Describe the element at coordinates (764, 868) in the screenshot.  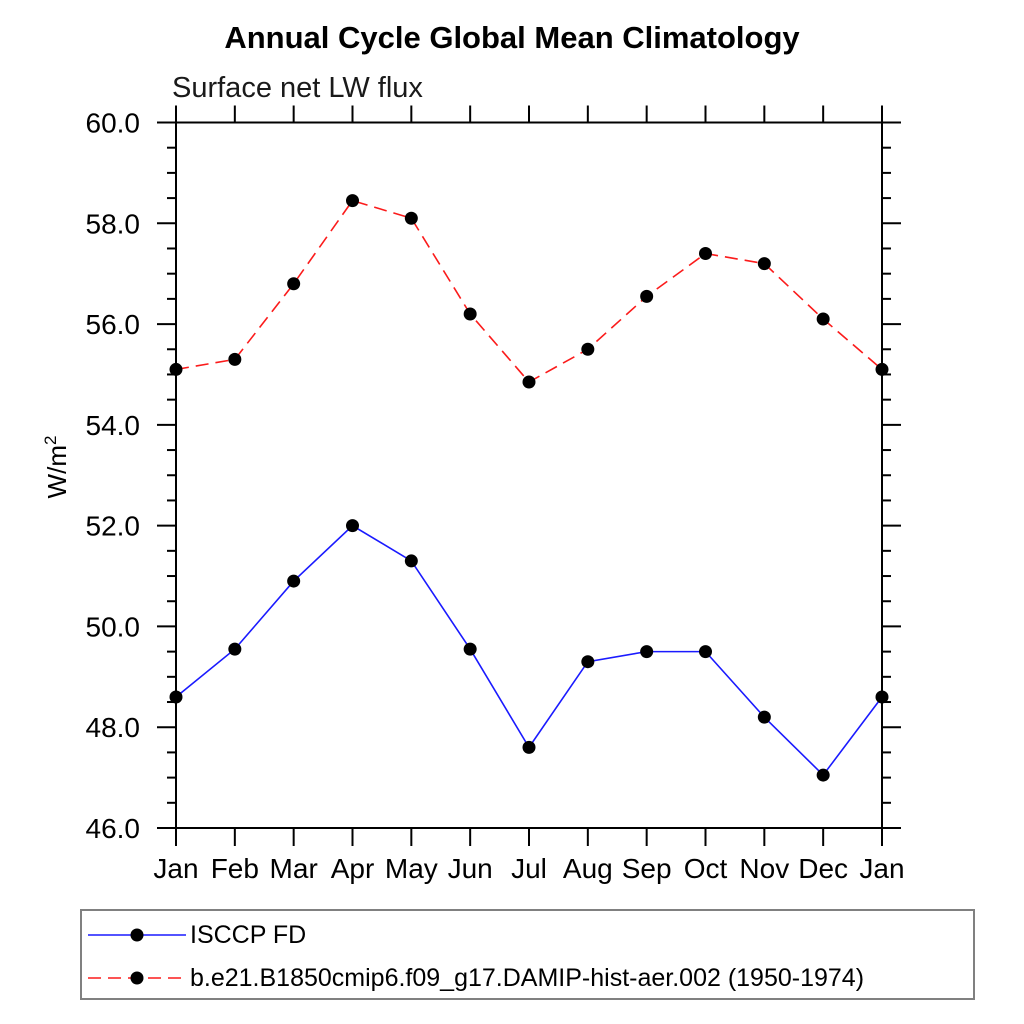
I see `x-axis-tick-label: Nov` at that location.